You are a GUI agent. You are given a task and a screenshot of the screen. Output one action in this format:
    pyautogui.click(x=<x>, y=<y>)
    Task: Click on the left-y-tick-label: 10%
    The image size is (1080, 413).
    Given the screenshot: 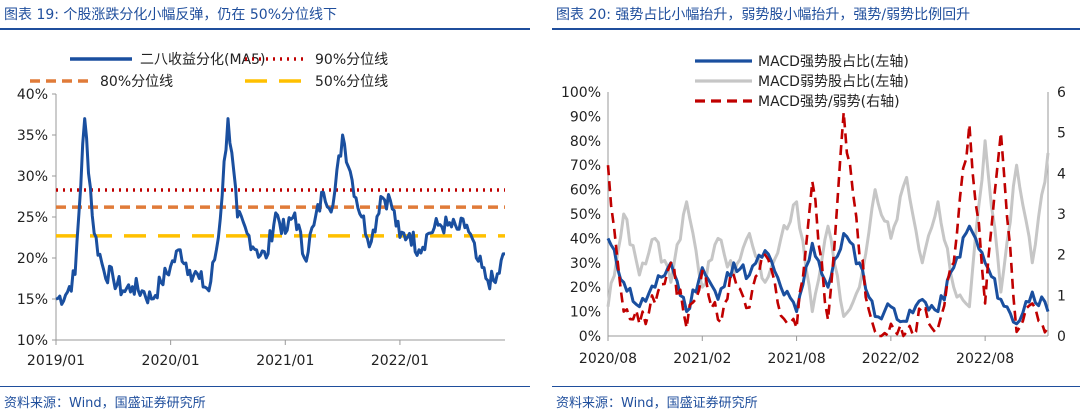 What is the action you would take?
    pyautogui.click(x=32, y=341)
    